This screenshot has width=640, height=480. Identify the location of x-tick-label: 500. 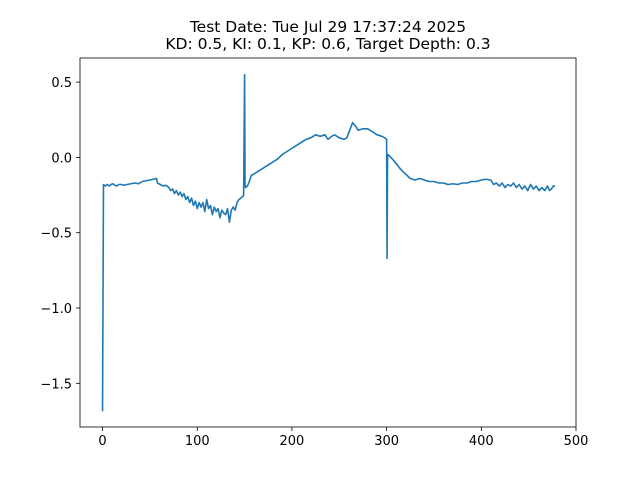
(576, 441).